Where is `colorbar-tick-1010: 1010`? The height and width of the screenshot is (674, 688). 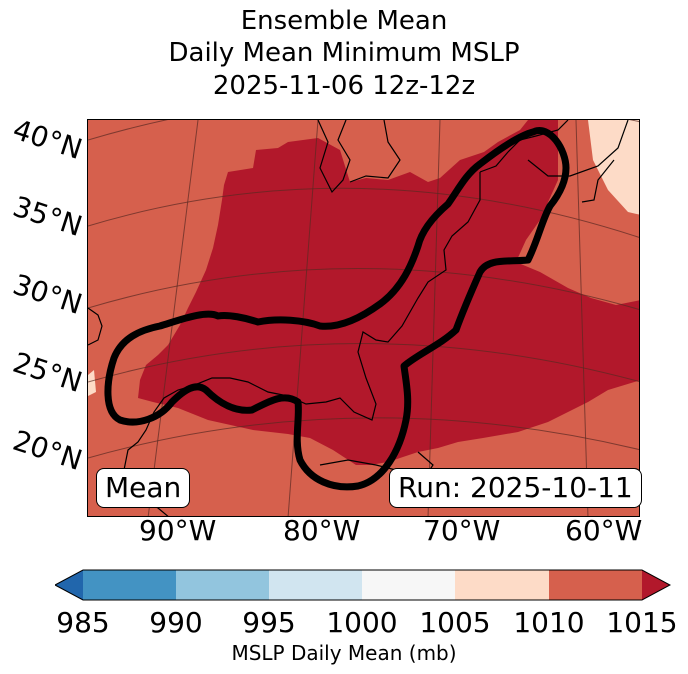 colorbar-tick-1010: 1010 is located at coordinates (549, 622).